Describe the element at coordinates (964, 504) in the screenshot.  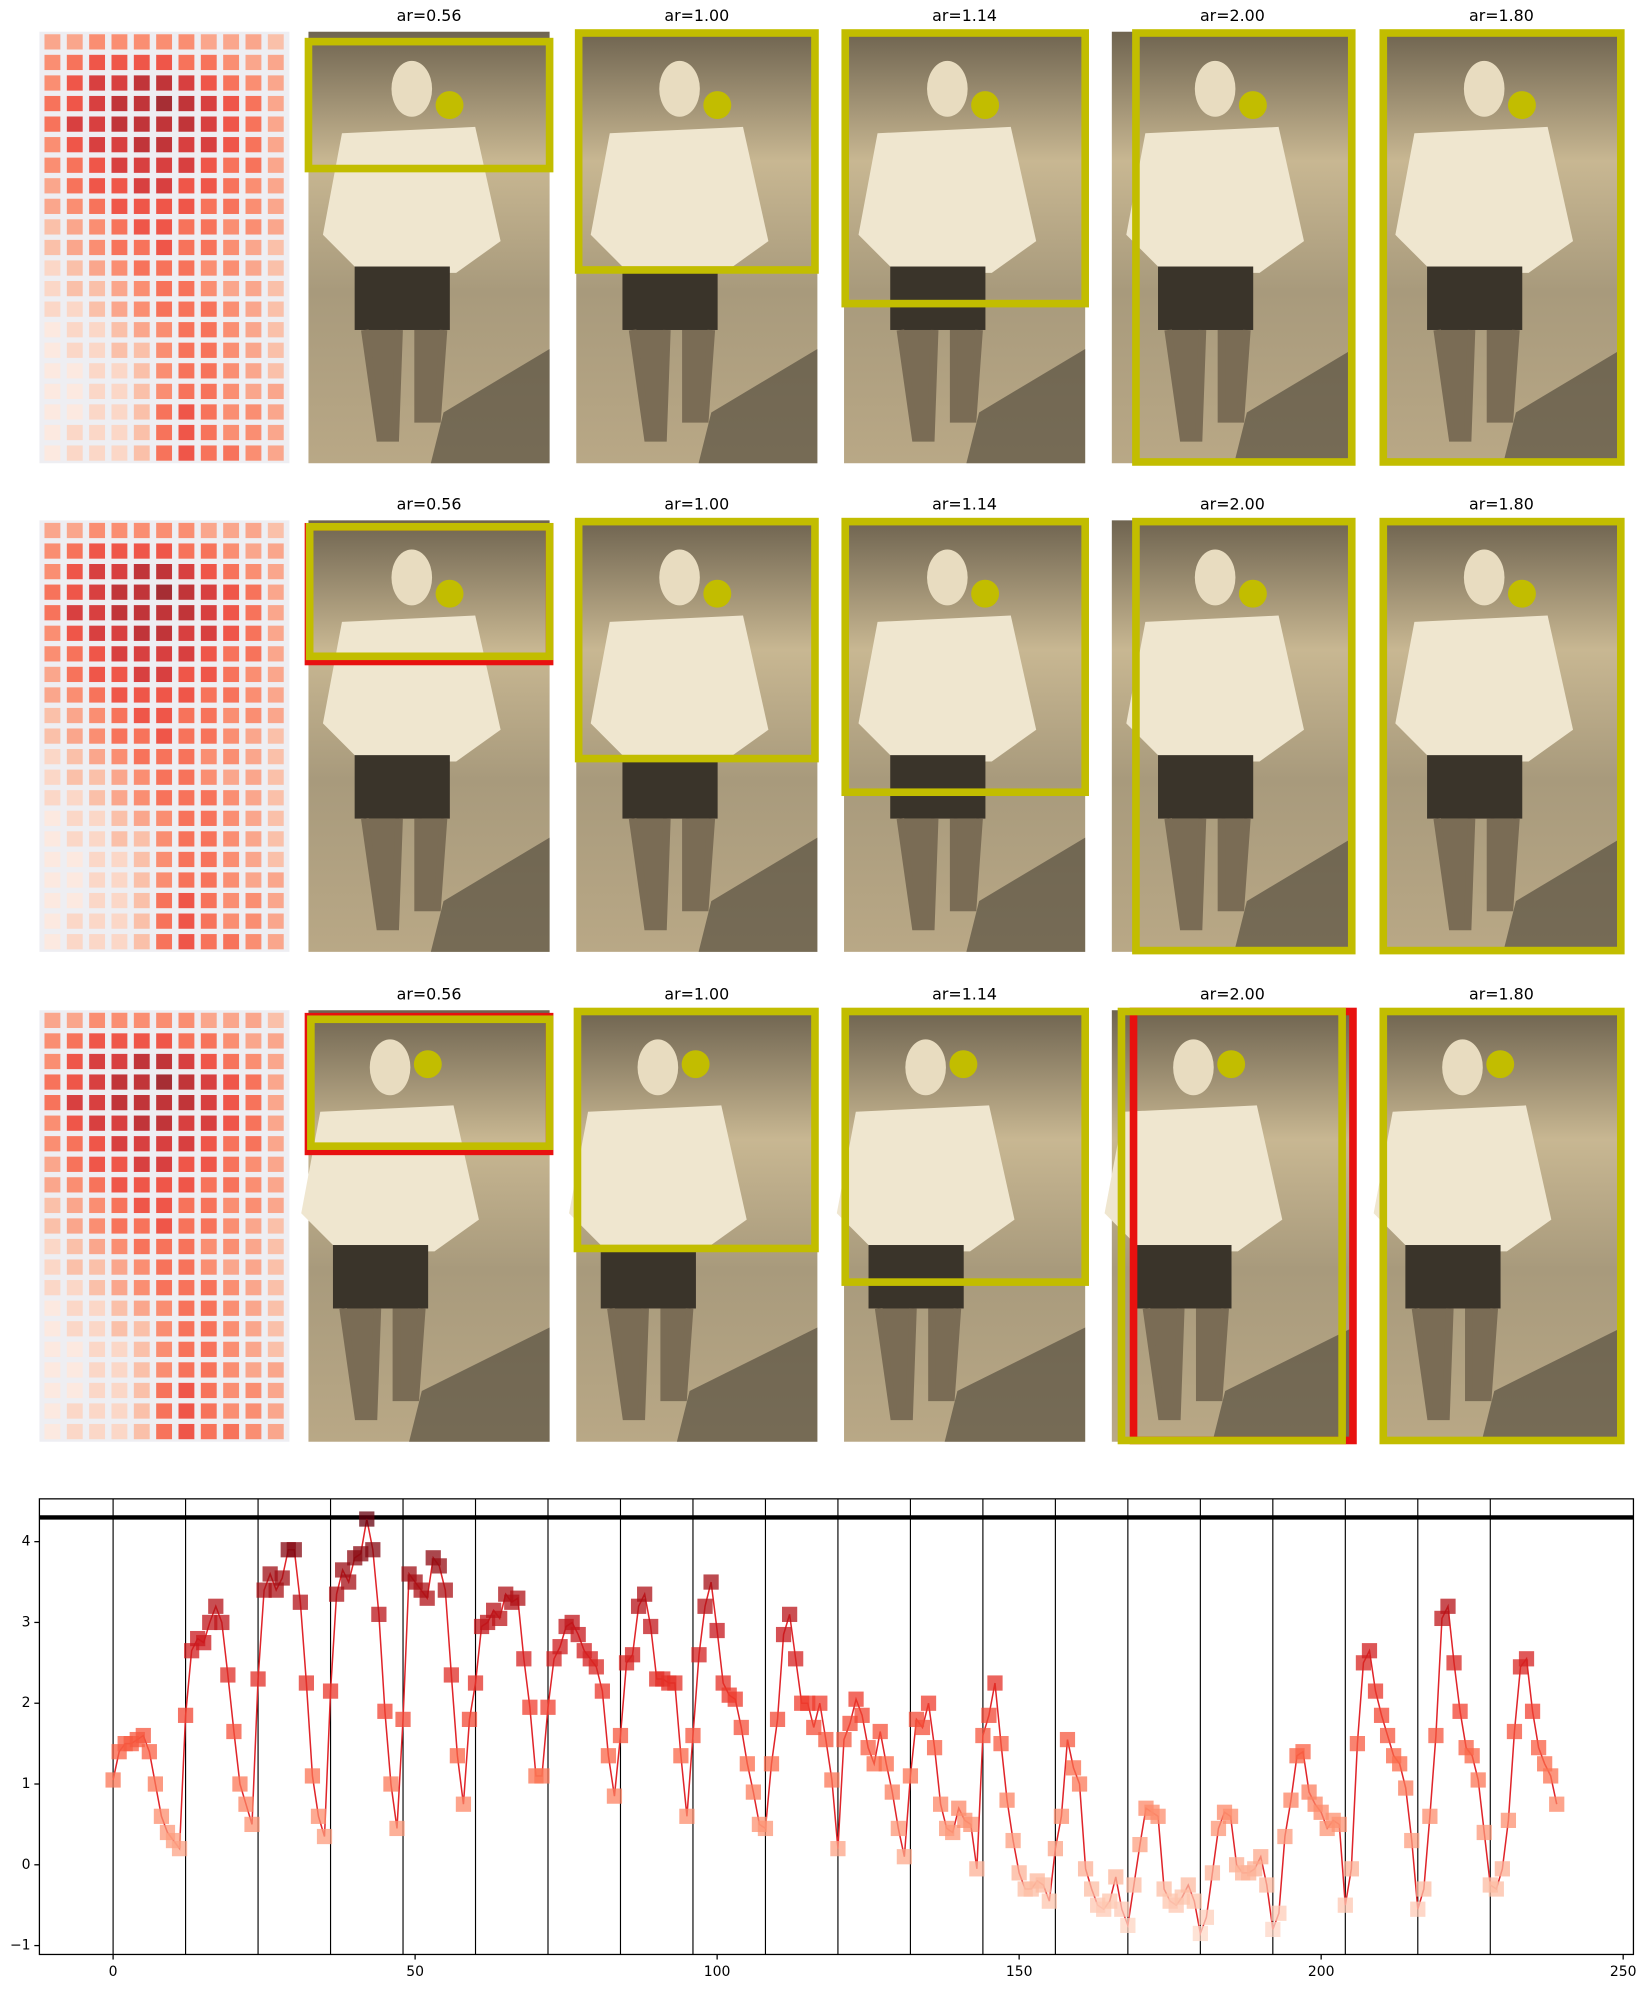
I see `panel-title: ar=1.14` at that location.